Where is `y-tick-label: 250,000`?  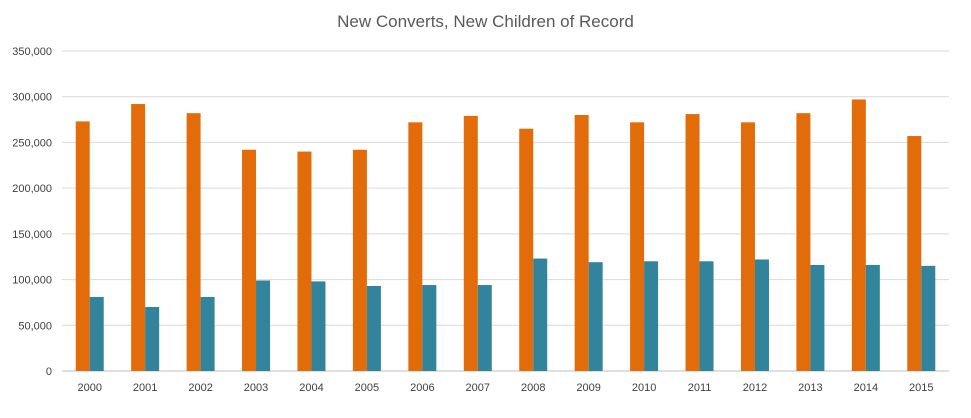 y-tick-label: 250,000 is located at coordinates (32, 143).